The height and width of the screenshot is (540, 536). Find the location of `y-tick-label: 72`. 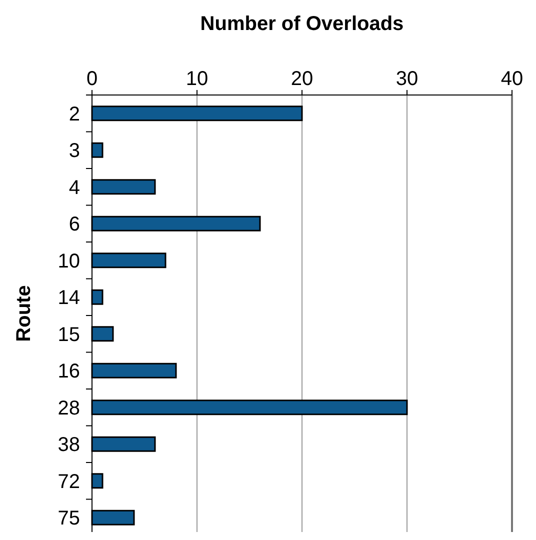

y-tick-label: 72 is located at coordinates (69, 481).